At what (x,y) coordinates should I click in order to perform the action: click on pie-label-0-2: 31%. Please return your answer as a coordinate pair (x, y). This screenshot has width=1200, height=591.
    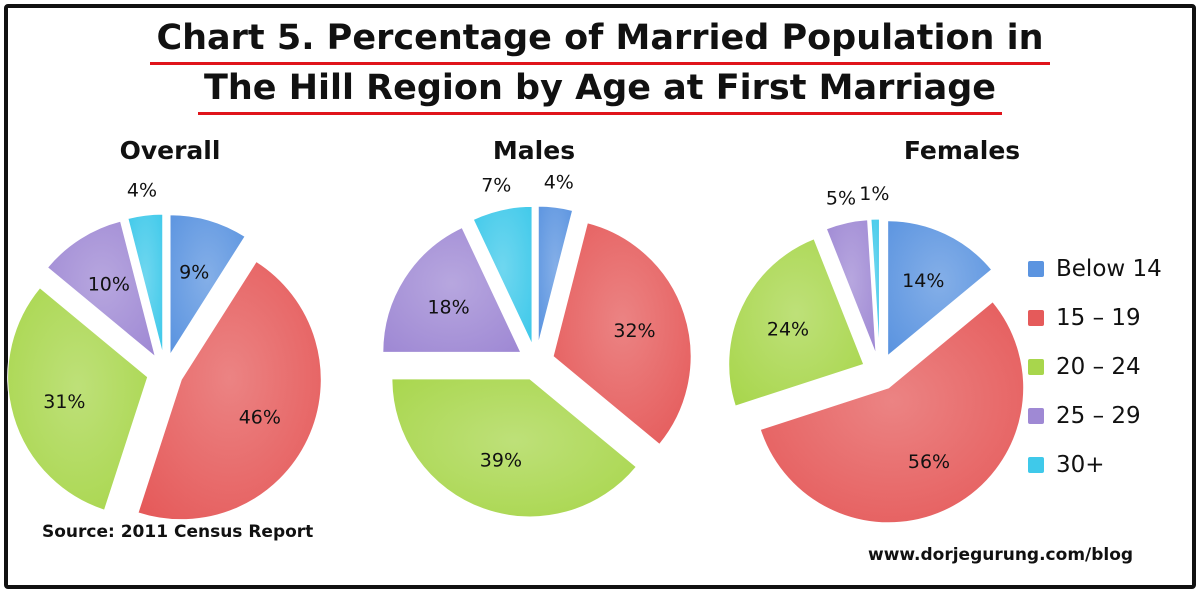
    Looking at the image, I should click on (64, 402).